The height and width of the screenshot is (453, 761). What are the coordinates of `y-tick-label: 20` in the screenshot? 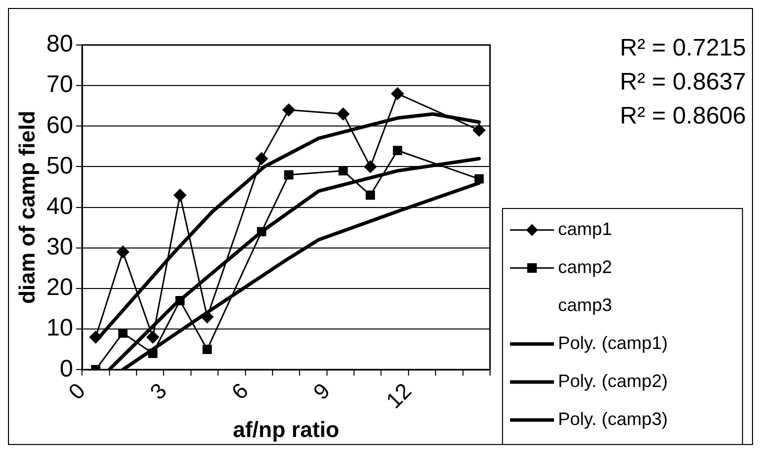 It's located at (60, 288).